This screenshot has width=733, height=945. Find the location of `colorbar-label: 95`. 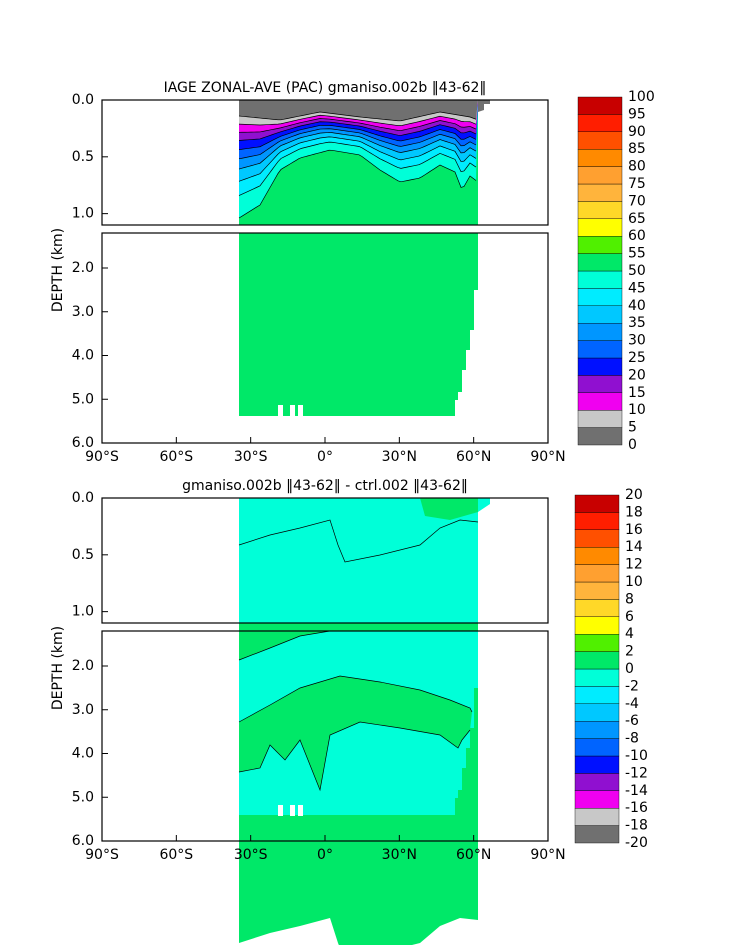

colorbar-label: 95 is located at coordinates (637, 114).